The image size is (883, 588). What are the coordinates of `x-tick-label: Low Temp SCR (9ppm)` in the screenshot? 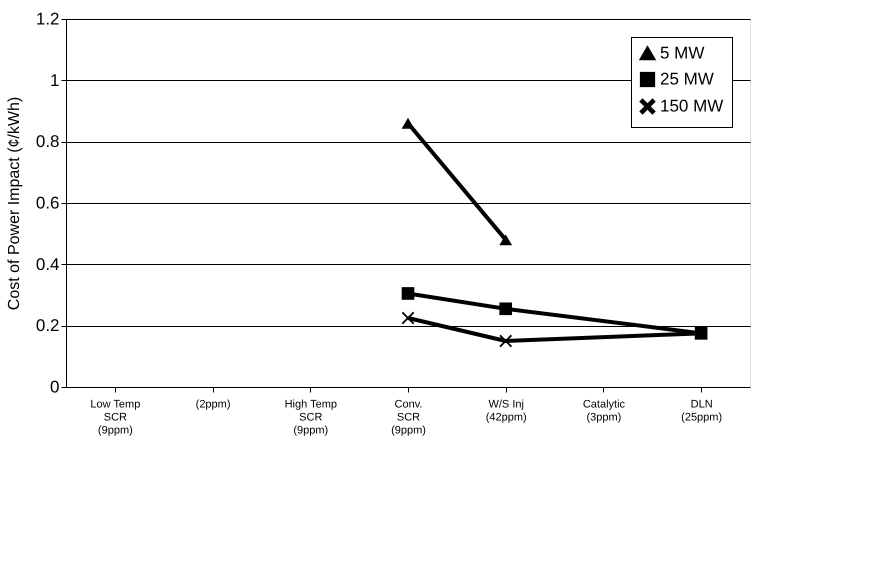 It's located at (115, 417).